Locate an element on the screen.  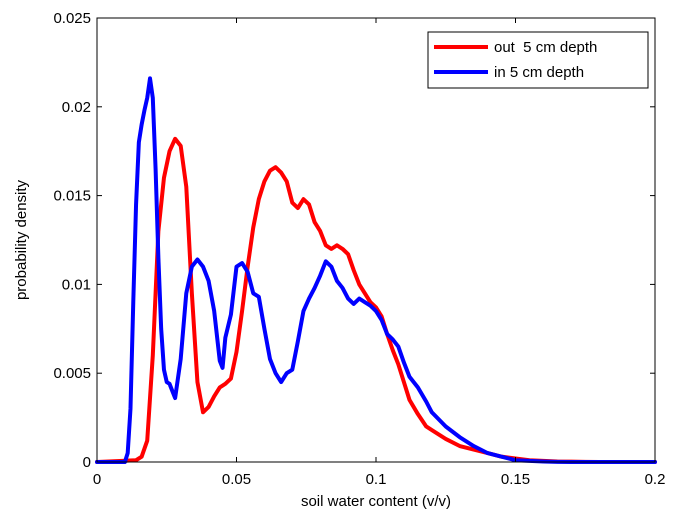
x-axis-label: soil water content (v/v) is located at coordinates (376, 501).